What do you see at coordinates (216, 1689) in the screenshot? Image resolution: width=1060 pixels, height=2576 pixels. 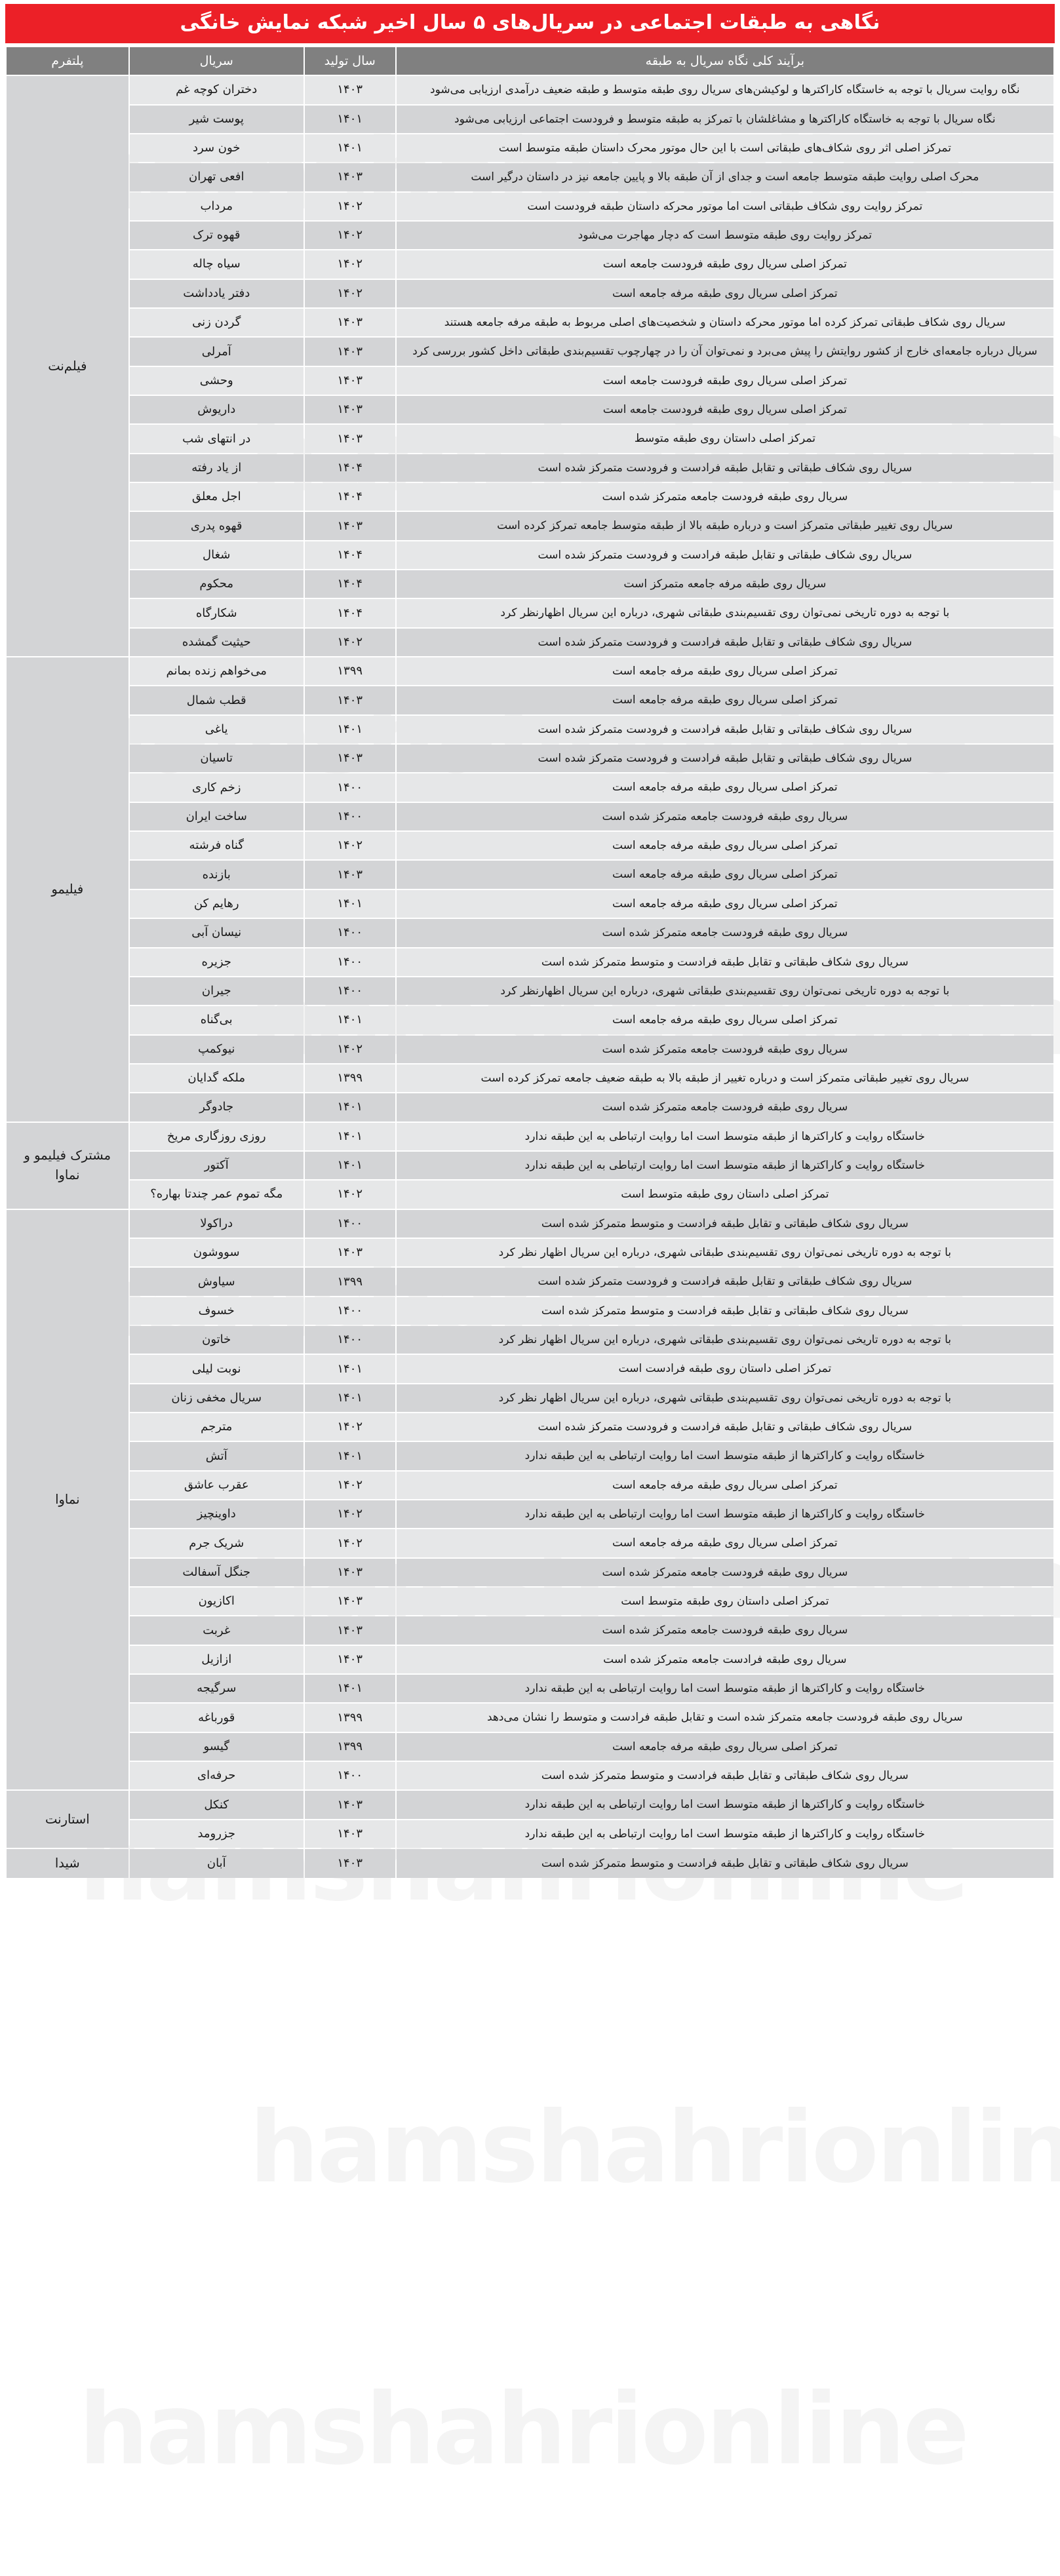 I see `cell-series-name: سرگیجه` at bounding box center [216, 1689].